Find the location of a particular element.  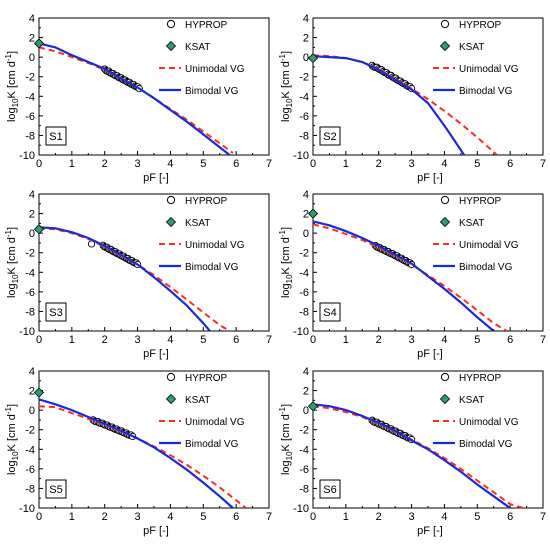

panel-label: S4 is located at coordinates (329, 313).